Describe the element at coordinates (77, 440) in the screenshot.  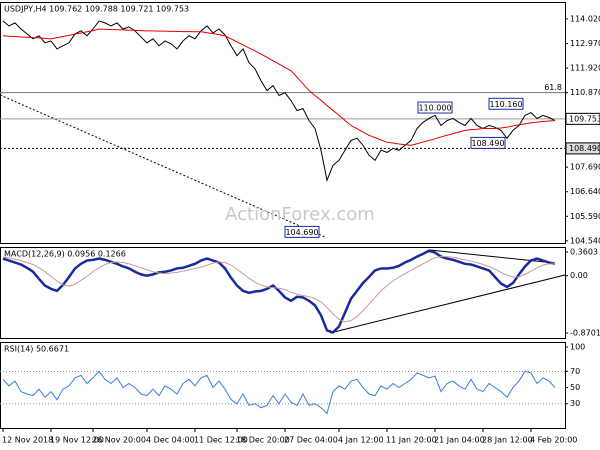
I see `x-tick-label: 19 Nov 12:00` at that location.